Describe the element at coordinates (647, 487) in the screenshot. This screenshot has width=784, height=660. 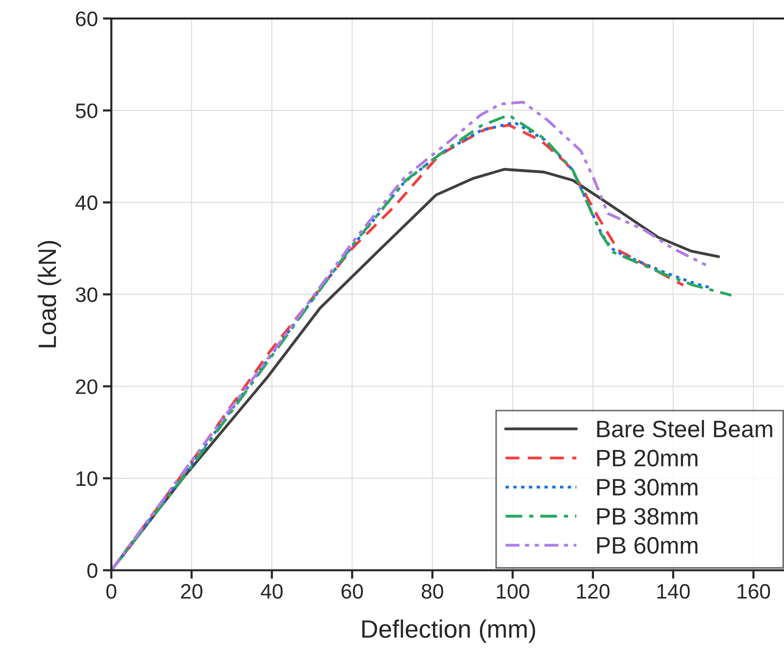
I see `legend-label: PB 30mm` at that location.